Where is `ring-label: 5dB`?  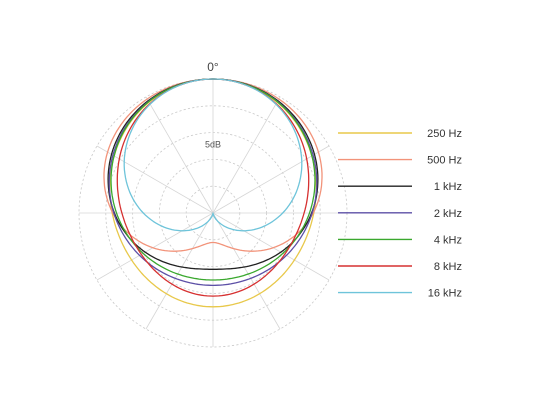
ring-label: 5dB is located at coordinates (213, 145).